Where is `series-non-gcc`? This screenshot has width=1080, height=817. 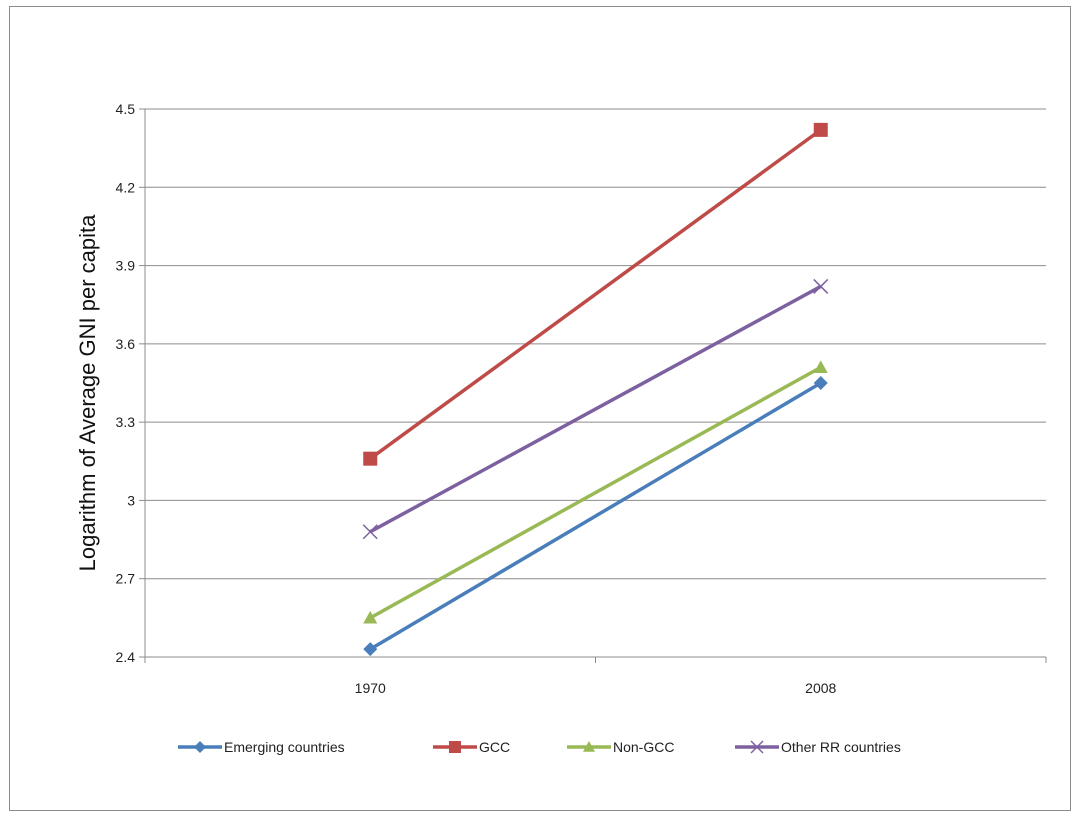 series-non-gcc is located at coordinates (595, 492).